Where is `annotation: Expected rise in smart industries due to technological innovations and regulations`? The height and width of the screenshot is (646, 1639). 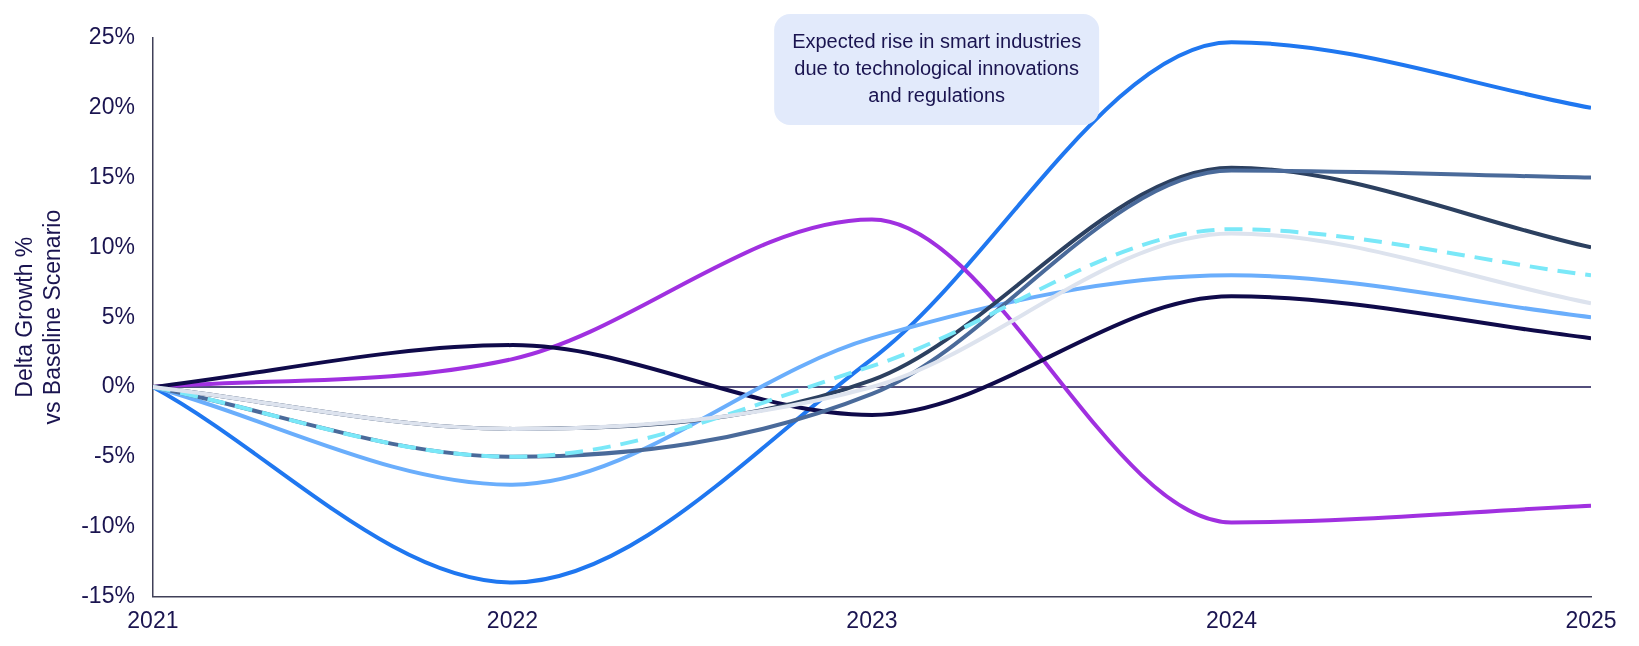
annotation: Expected rise in smart industries due to technological innovations and regulations is located at coordinates (937, 68).